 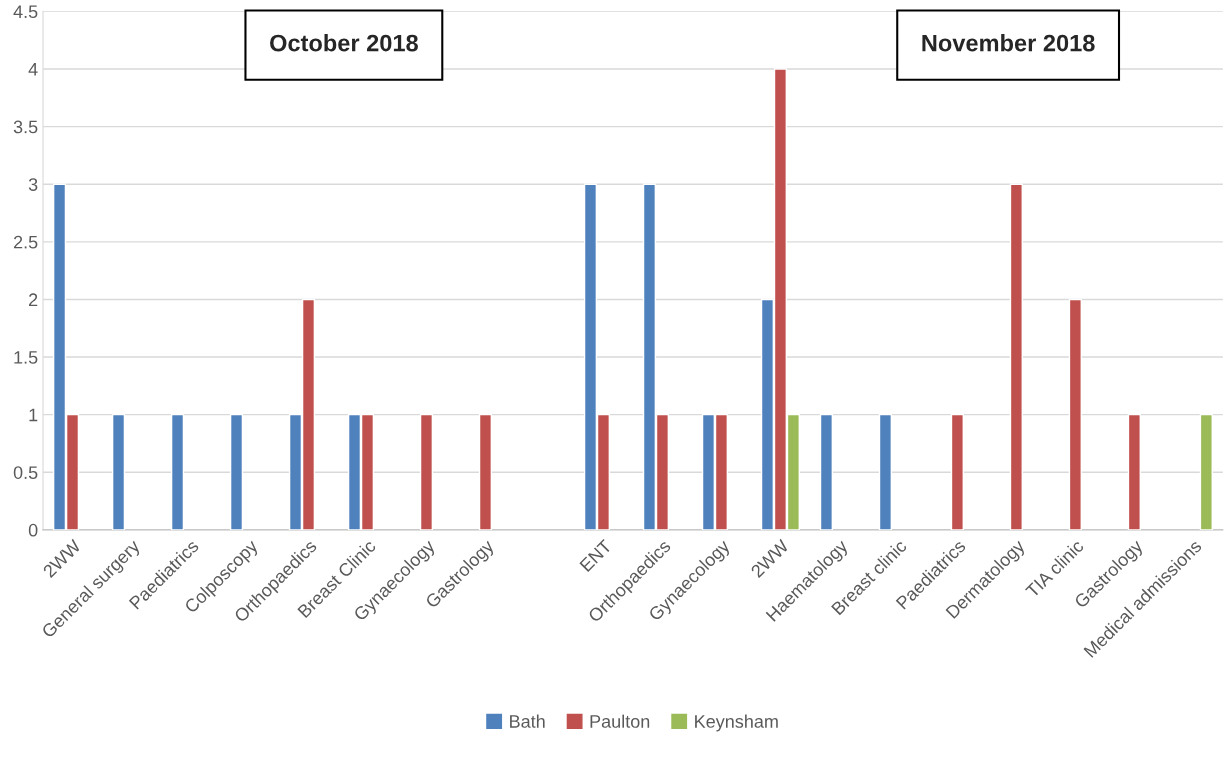 What do you see at coordinates (33, 299) in the screenshot?
I see `y-tick-label: 2` at bounding box center [33, 299].